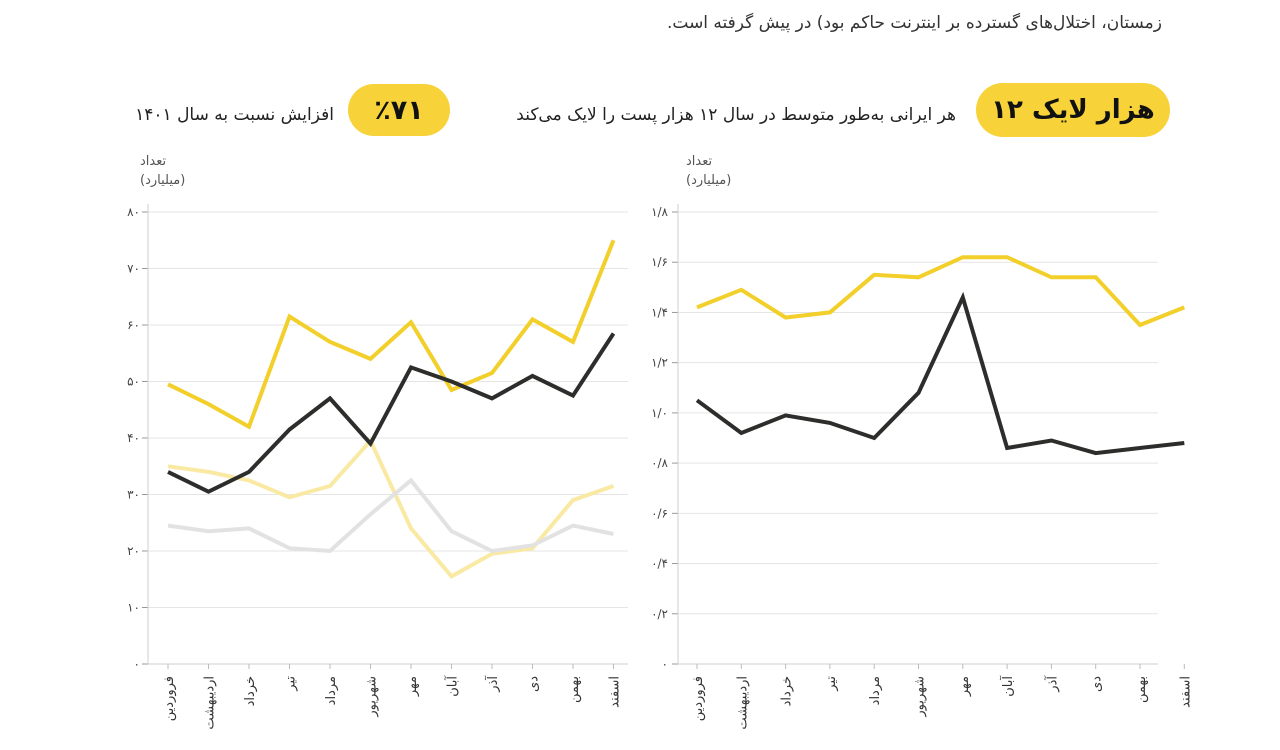 This screenshot has width=1280, height=750. I want to click on y-tick-label-right-2: ۰/۴, so click(659, 564).